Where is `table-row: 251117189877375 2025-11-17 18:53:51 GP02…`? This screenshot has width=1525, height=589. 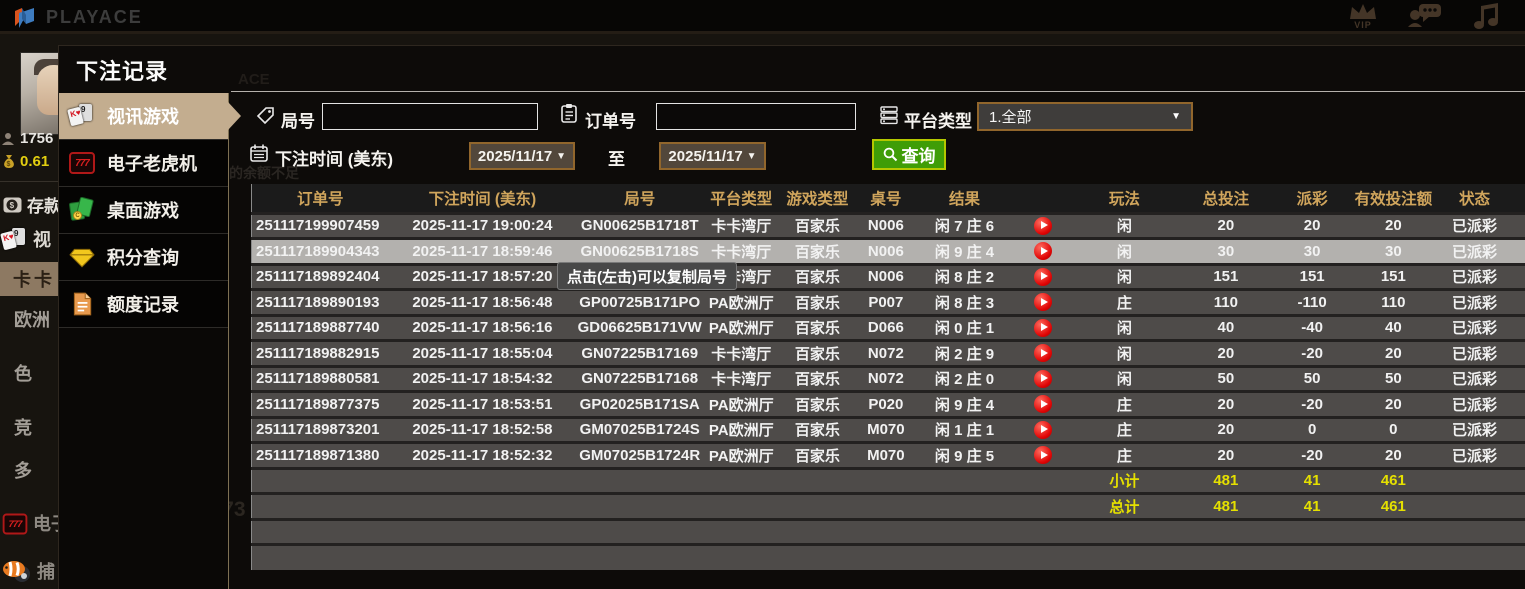 table-row: 251117189877375 2025-11-17 18:53:51 GP02… is located at coordinates (888, 403).